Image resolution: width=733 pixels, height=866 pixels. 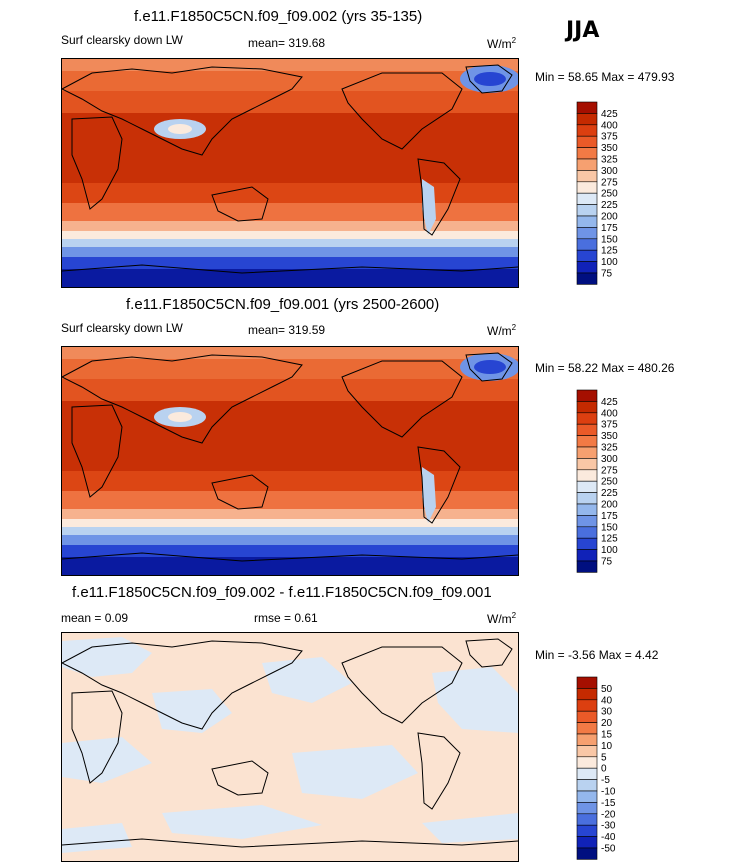 What do you see at coordinates (290, 500) in the screenshot?
I see `sh-midlat-band` at bounding box center [290, 500].